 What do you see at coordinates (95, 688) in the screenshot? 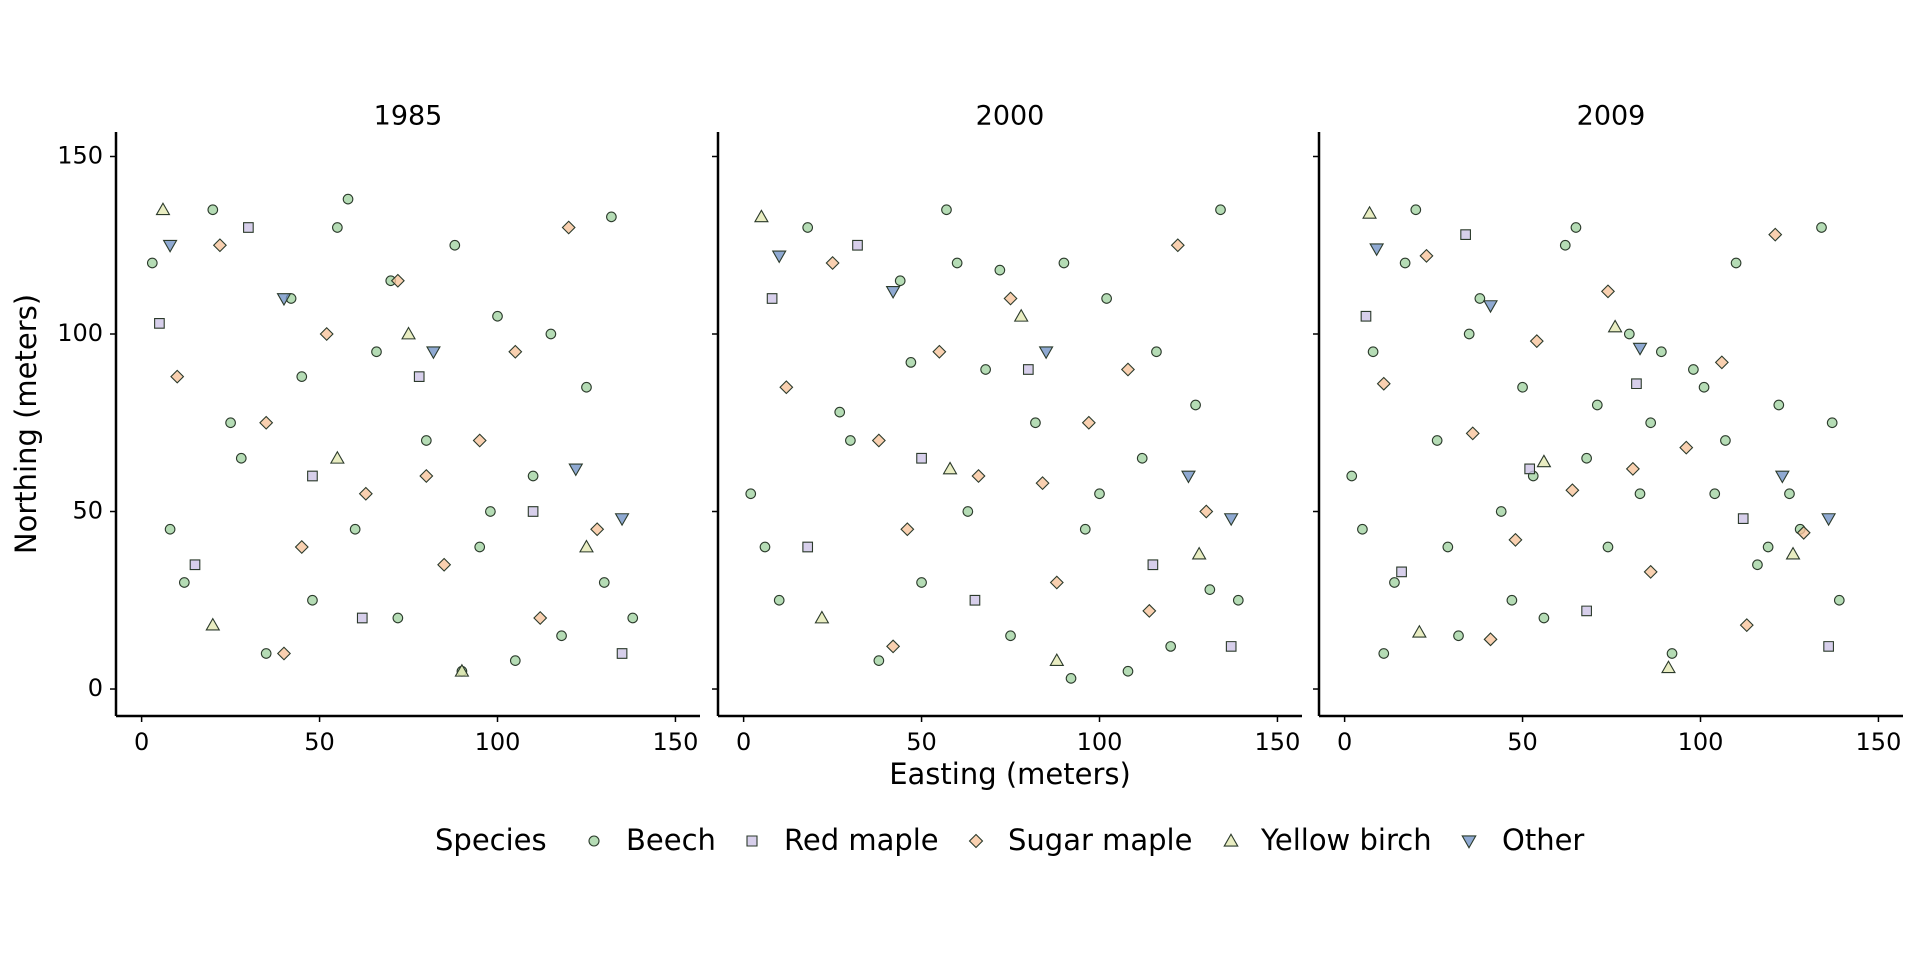
I see `y-tick-label: 0` at bounding box center [95, 688].